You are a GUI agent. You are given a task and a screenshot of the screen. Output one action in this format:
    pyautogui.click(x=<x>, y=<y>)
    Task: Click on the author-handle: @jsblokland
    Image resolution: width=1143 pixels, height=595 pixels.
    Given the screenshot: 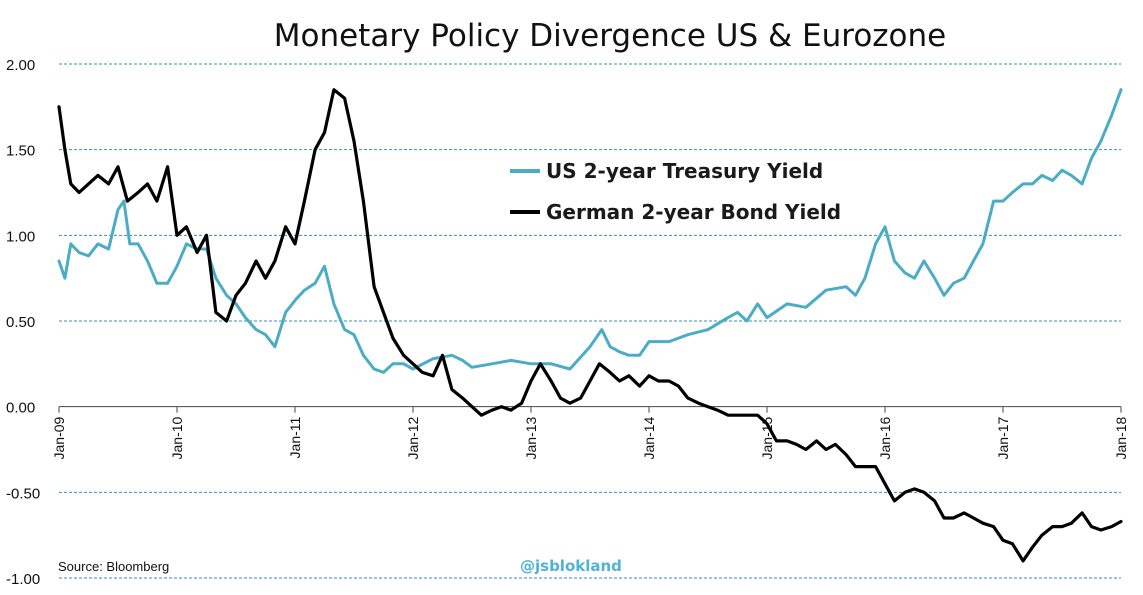 What is the action you would take?
    pyautogui.click(x=571, y=566)
    